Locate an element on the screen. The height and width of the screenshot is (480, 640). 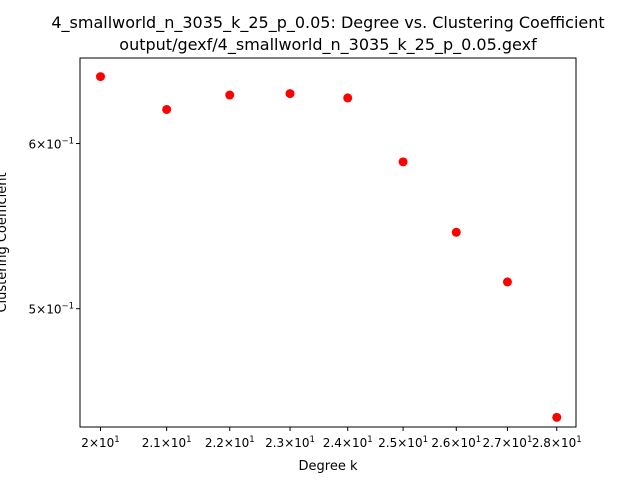
y-tick-label: 6×10⁻¹ is located at coordinates (52, 144).